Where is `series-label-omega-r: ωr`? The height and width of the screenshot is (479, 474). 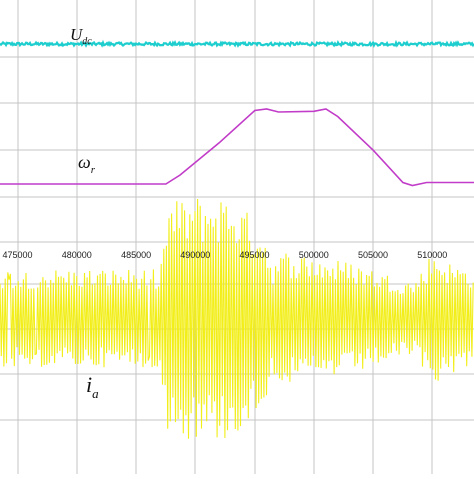
series-label-omega-r: ωr is located at coordinates (87, 164).